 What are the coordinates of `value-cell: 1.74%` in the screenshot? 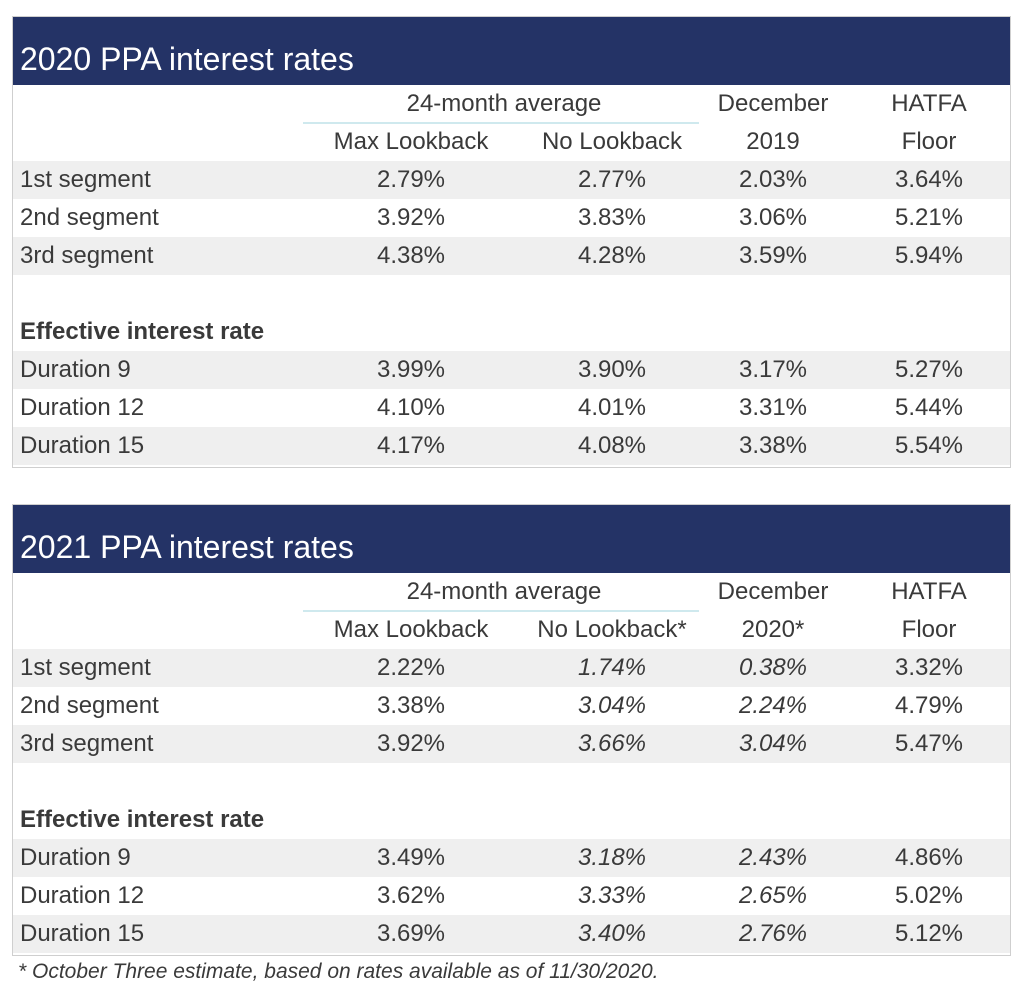 It's located at (612, 667).